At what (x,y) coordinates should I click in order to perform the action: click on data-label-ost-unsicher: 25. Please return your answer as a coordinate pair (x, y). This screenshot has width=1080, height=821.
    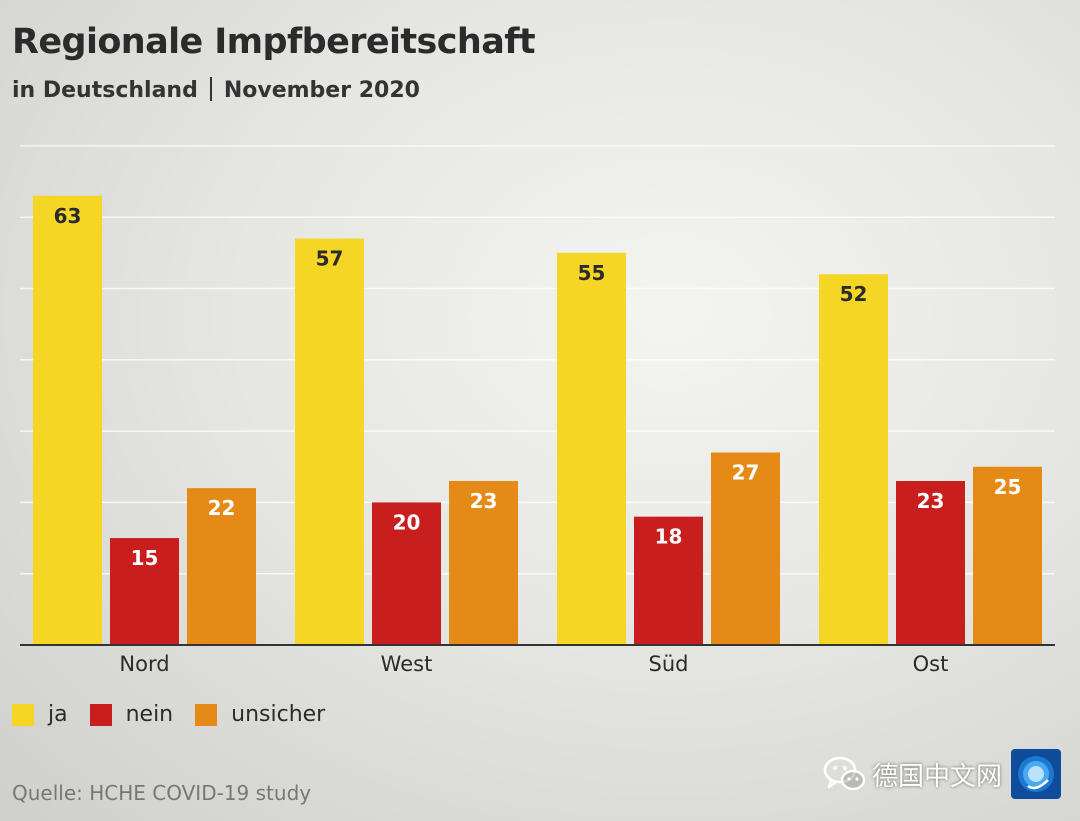
    Looking at the image, I should click on (1008, 487).